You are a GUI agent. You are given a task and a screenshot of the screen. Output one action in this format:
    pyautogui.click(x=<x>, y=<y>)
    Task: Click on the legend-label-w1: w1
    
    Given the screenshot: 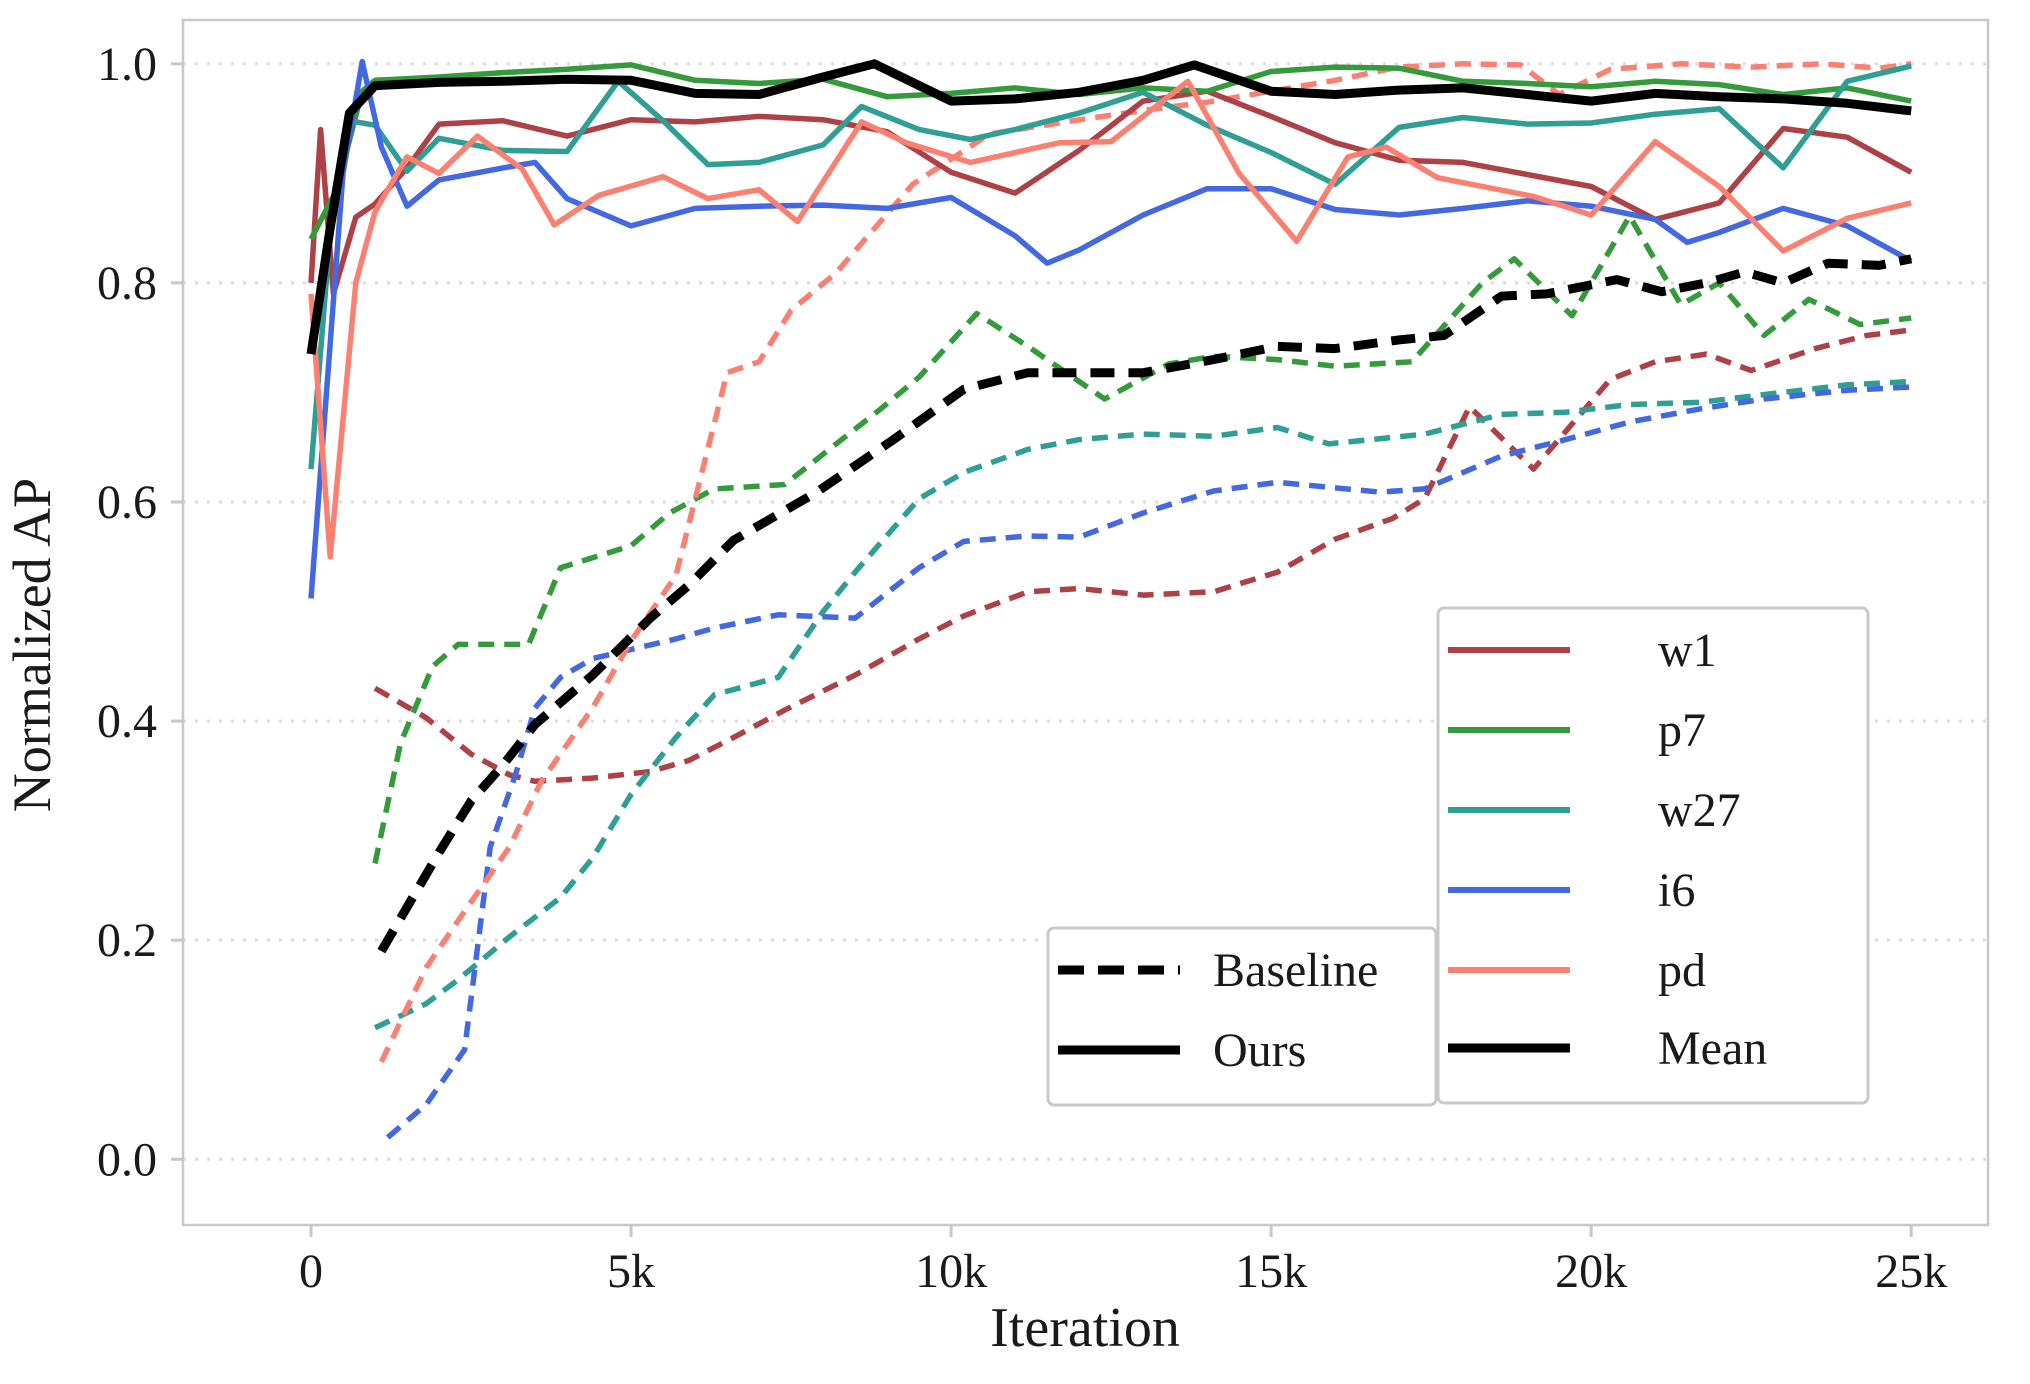 What is the action you would take?
    pyautogui.click(x=1687, y=650)
    